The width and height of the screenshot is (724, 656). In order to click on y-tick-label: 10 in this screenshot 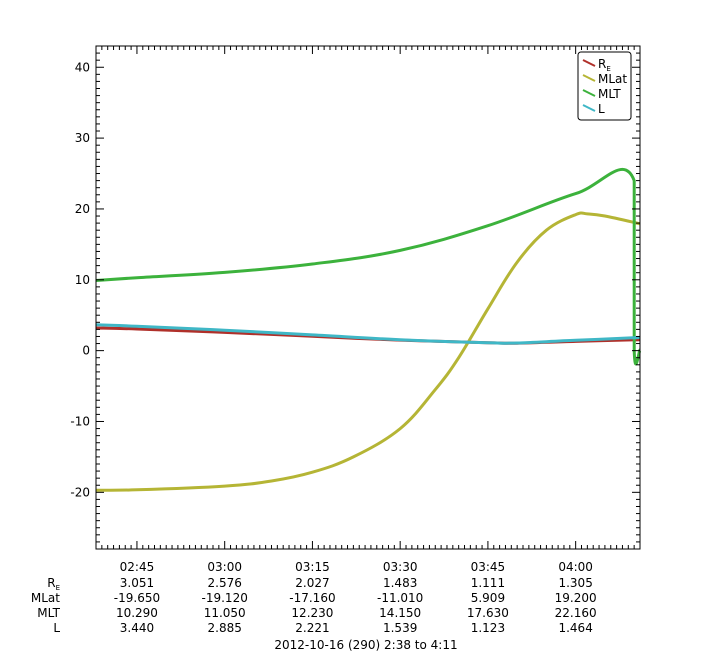, I will do `click(82, 280)`.